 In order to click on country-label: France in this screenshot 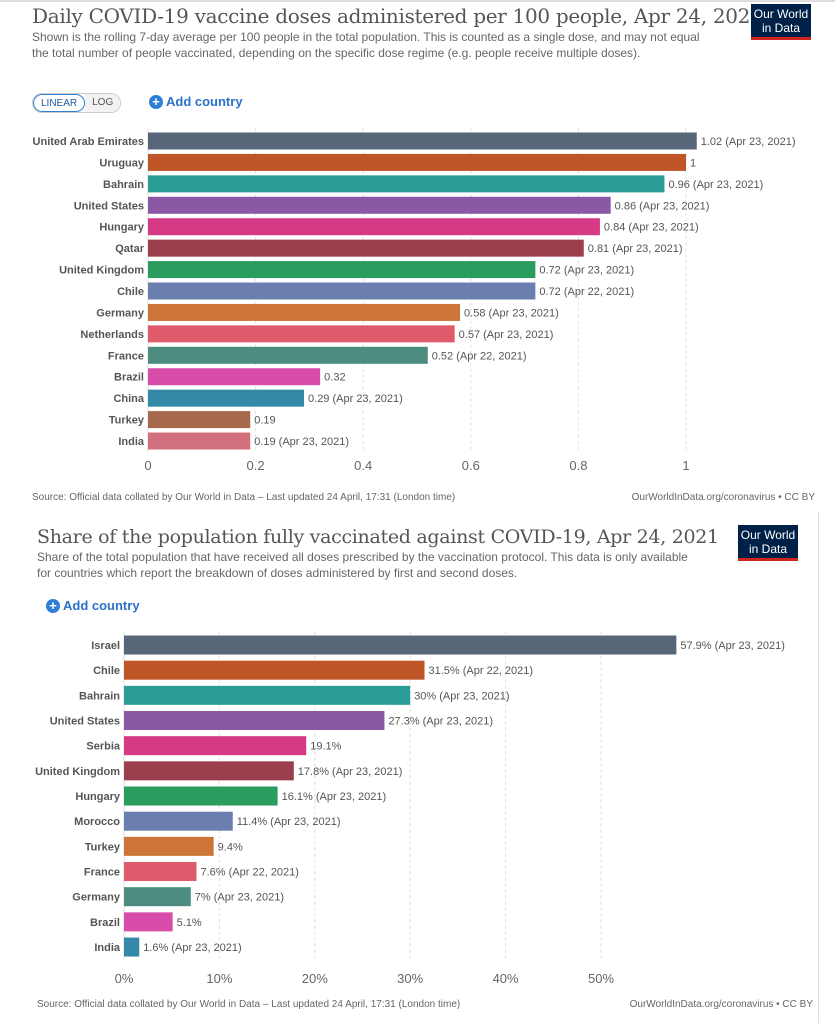, I will do `click(126, 356)`.